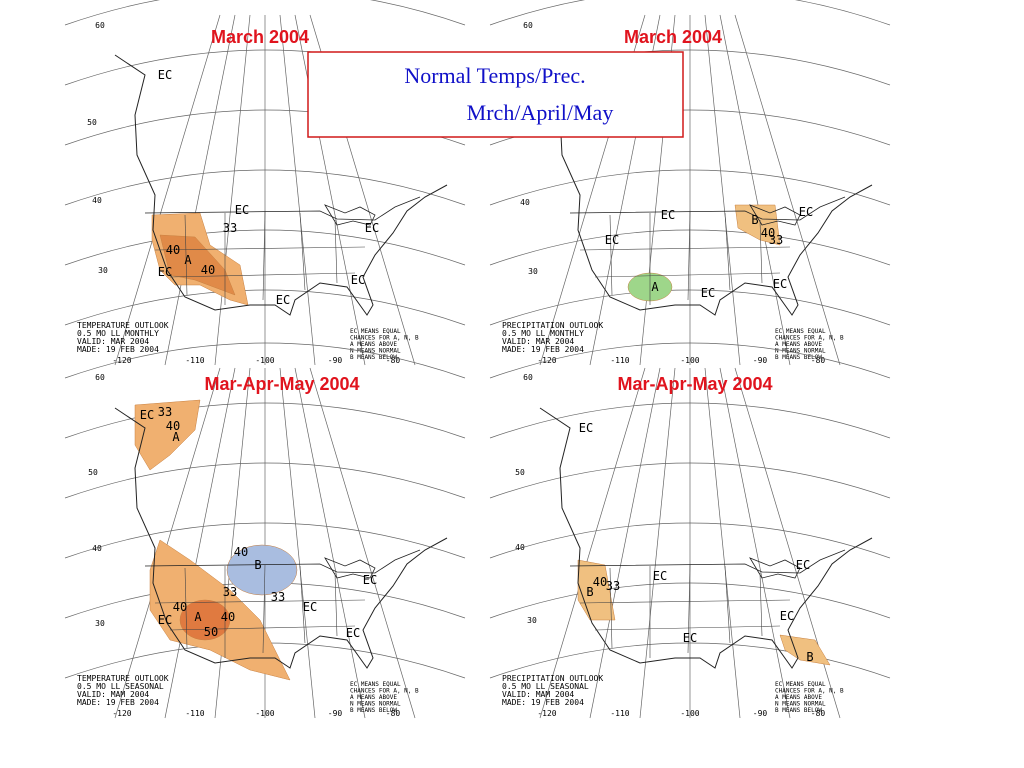  I want to click on lat-label: 30, so click(100, 623).